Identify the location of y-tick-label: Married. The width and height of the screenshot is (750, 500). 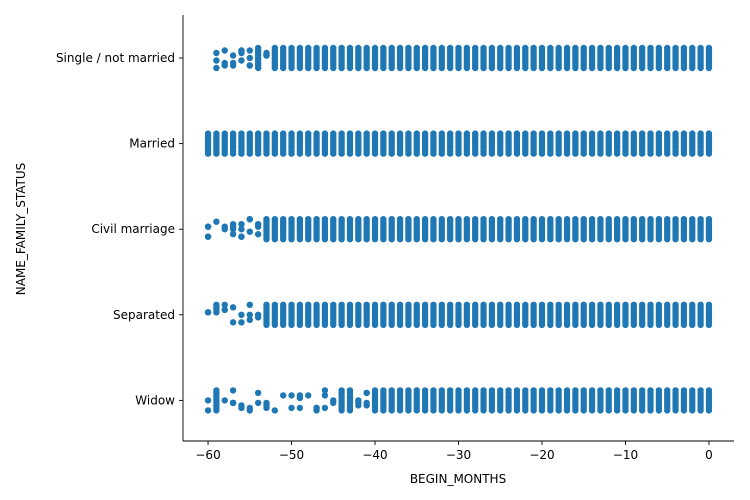
(152, 144).